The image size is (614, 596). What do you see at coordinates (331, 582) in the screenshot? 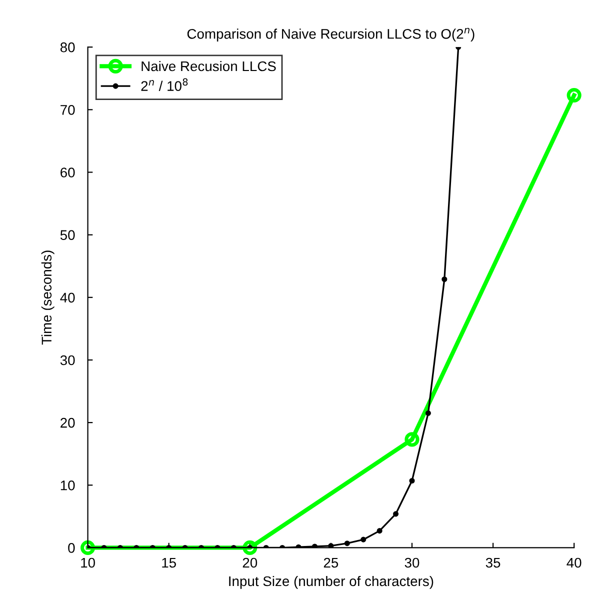
I see `x-axis-title: Input Size (number of characters)` at bounding box center [331, 582].